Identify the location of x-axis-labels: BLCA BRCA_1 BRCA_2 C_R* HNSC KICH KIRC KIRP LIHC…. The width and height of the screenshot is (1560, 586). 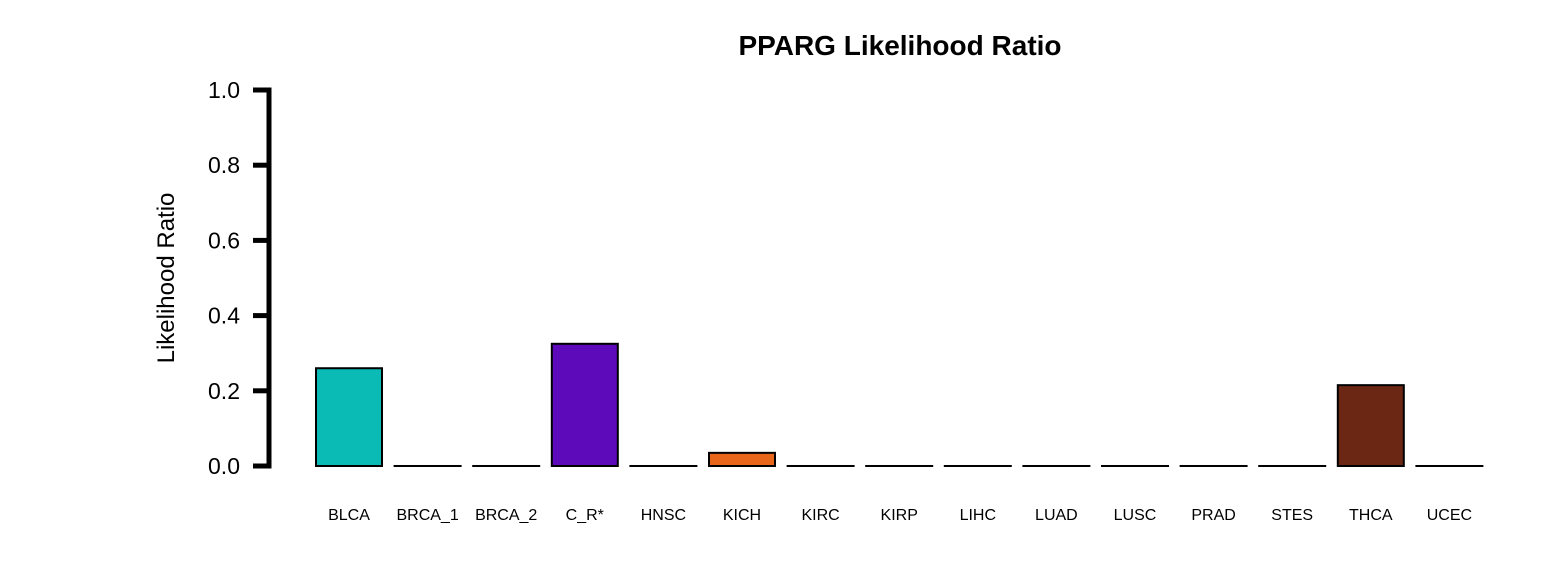
(900, 515).